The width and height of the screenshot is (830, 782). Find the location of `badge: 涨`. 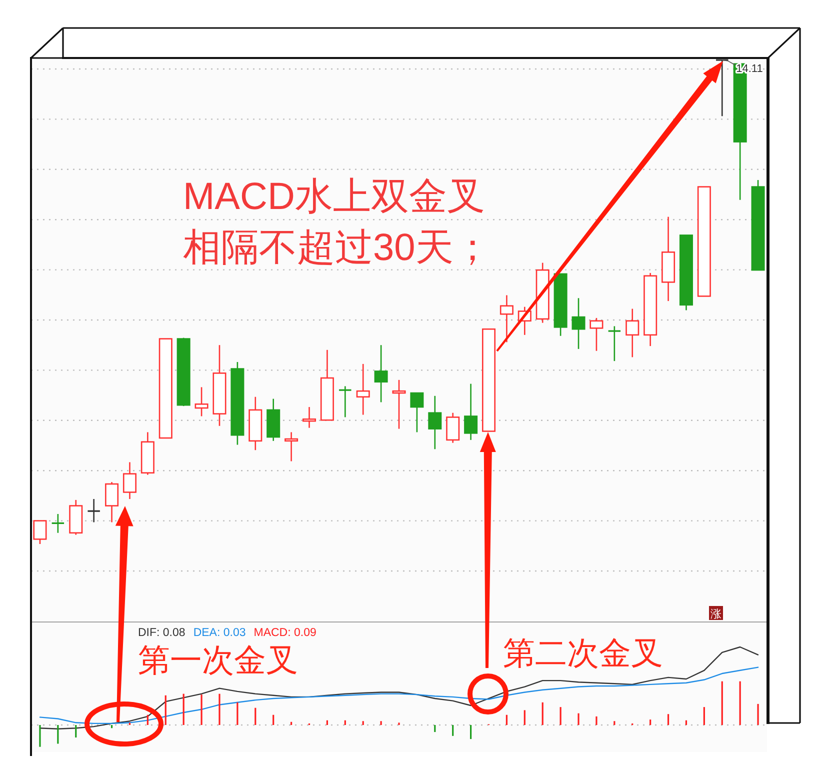

badge: 涨 is located at coordinates (716, 613).